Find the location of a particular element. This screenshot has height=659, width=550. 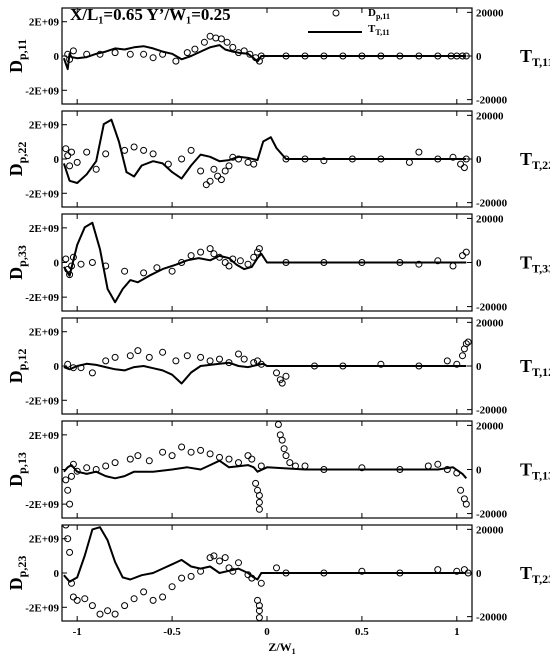

left-axis-label-sub: p,23 is located at coordinates (22, 567).